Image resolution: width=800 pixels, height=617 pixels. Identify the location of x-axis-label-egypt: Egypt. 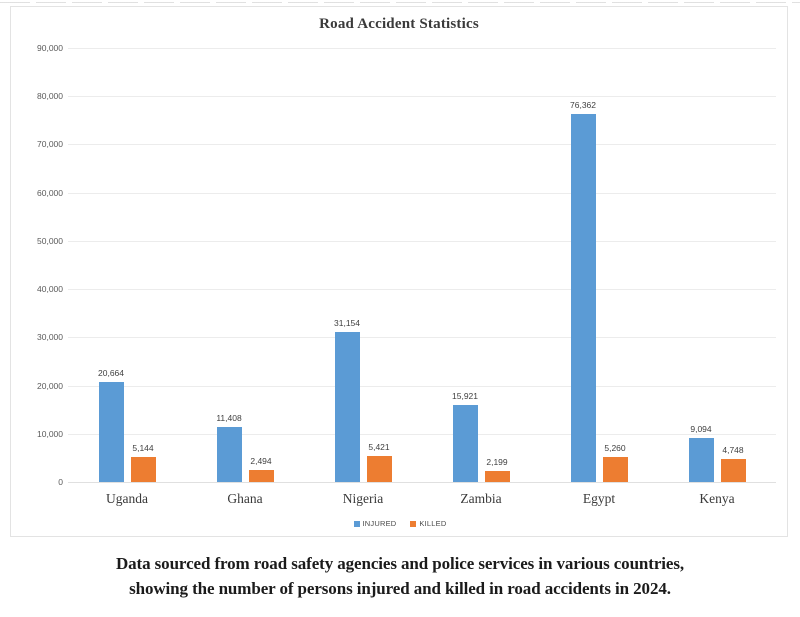
(599, 498).